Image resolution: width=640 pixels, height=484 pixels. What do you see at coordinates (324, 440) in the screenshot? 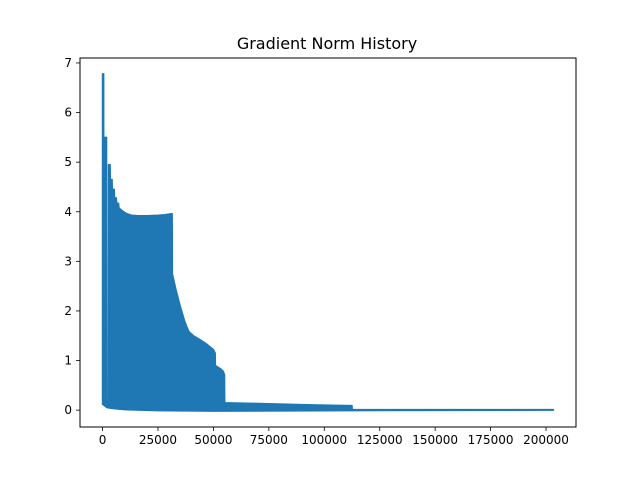
I see `x-tick-label: 100000` at bounding box center [324, 440].